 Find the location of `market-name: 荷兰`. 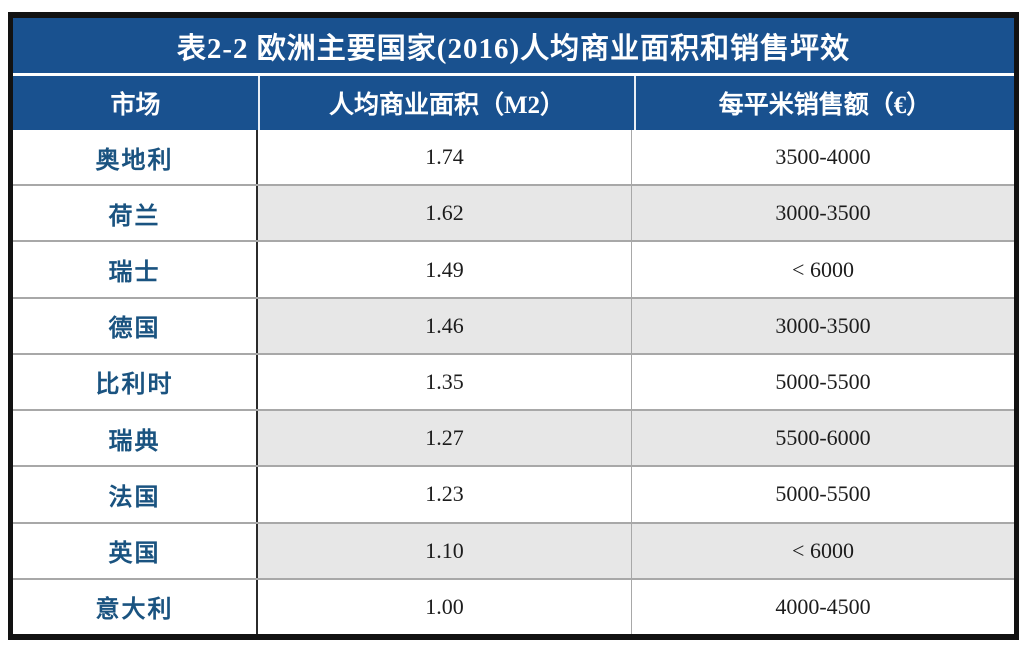

market-name: 荷兰 is located at coordinates (135, 213).